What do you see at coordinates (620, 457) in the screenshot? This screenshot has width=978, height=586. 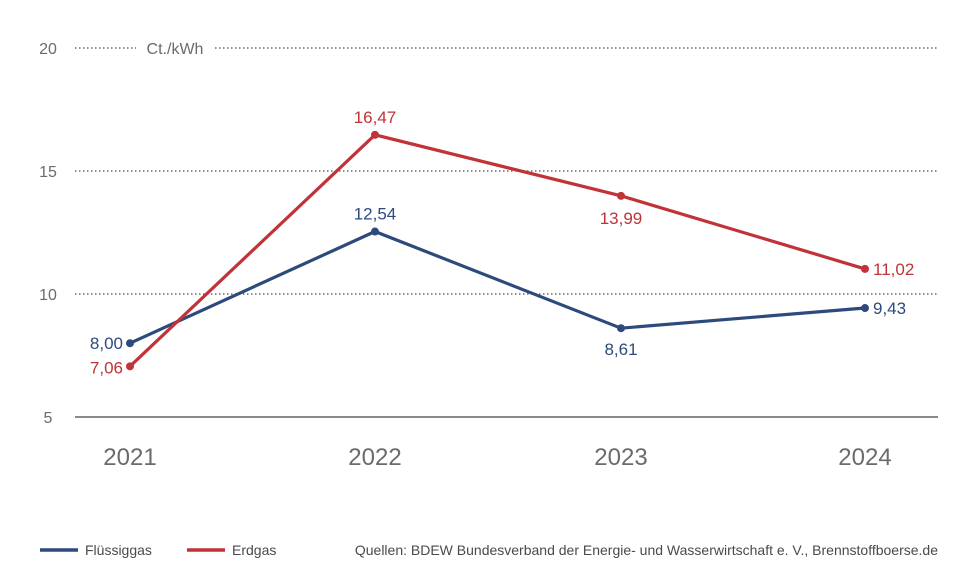 I see `x-tick-label: 2023` at bounding box center [620, 457].